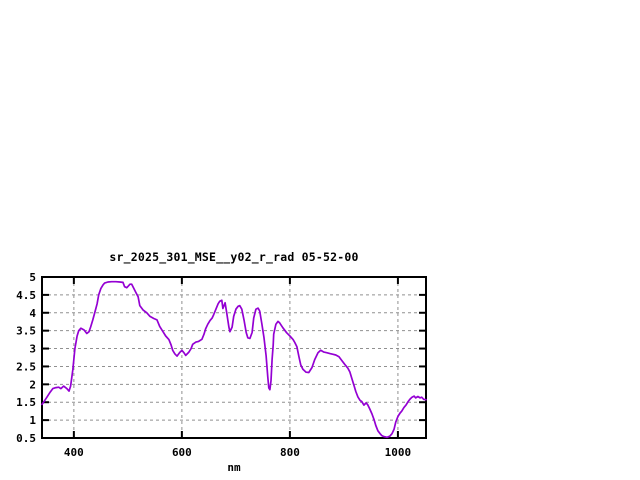 The height and width of the screenshot is (480, 640). Describe the element at coordinates (32, 313) in the screenshot. I see `y-tick-label: 4` at that location.